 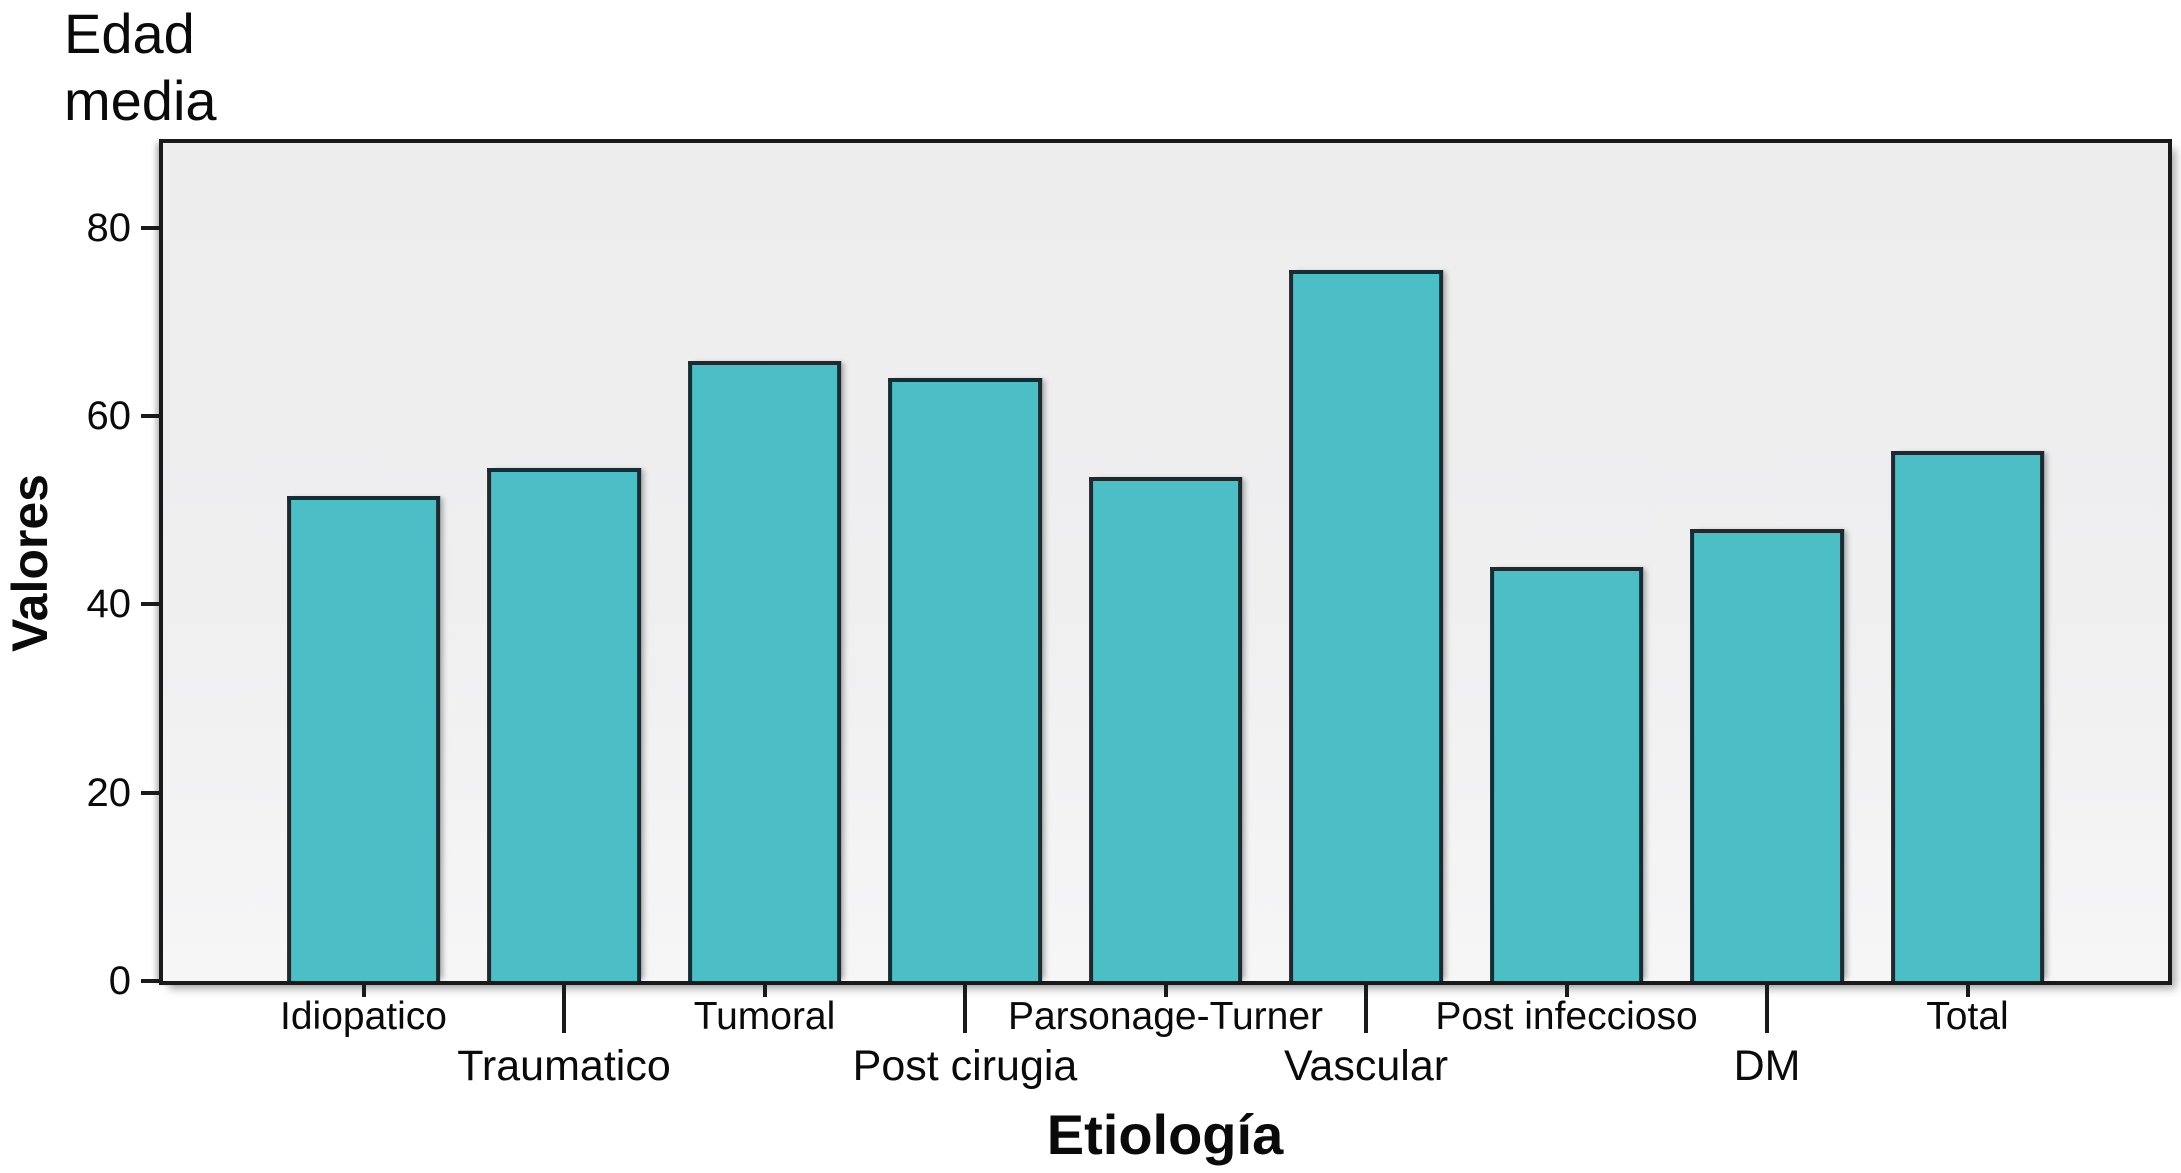 I want to click on y-tick-label: 60, so click(x=109, y=416).